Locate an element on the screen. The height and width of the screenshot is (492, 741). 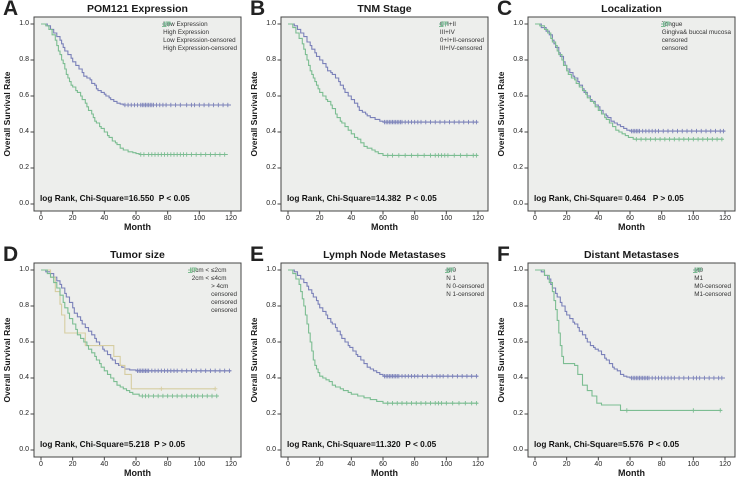
censor-marks-size-2-4cm is located at coordinates (188, 388).